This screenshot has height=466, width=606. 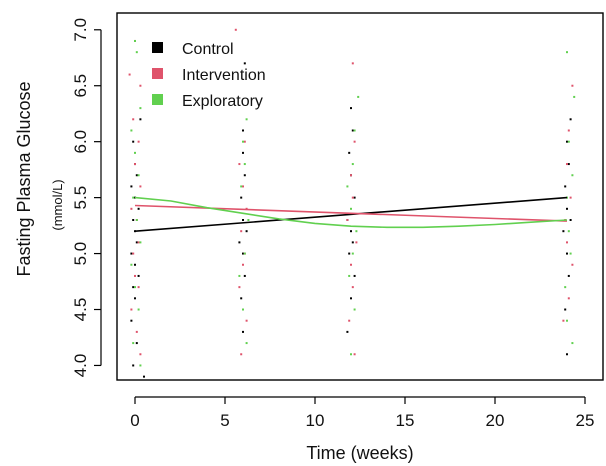 I want to click on x-axis-title: Time (weeks), so click(x=359, y=453).